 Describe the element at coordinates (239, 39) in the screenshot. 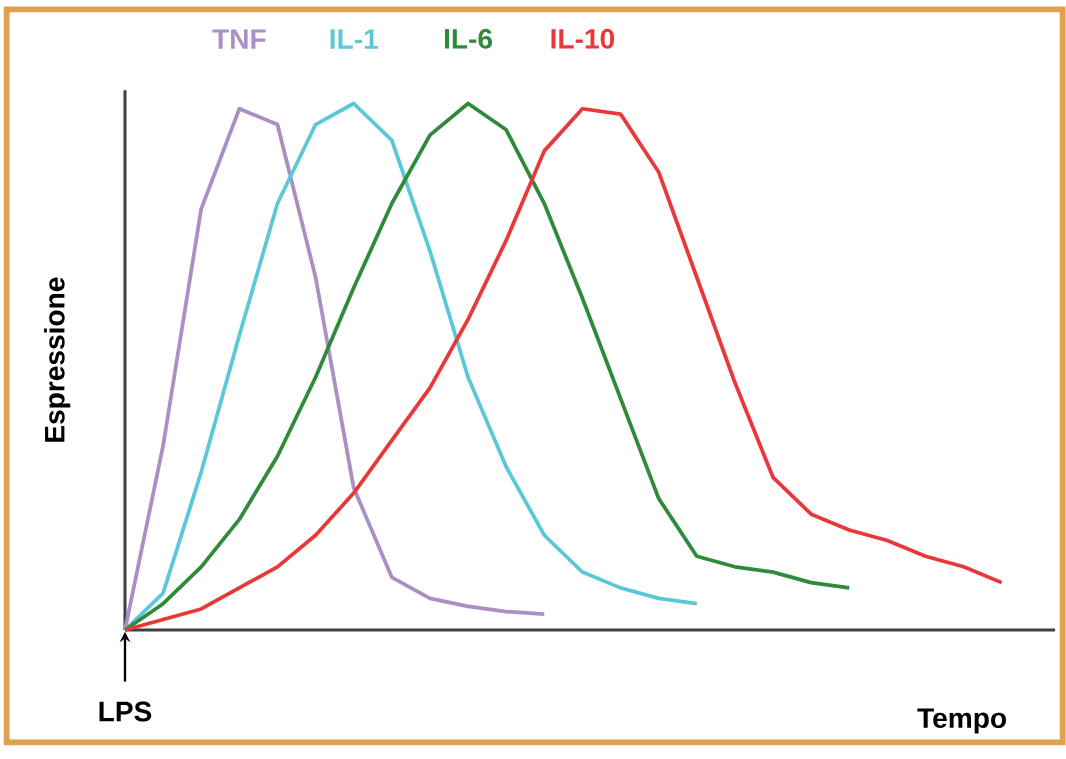

I see `text: TNF` at that location.